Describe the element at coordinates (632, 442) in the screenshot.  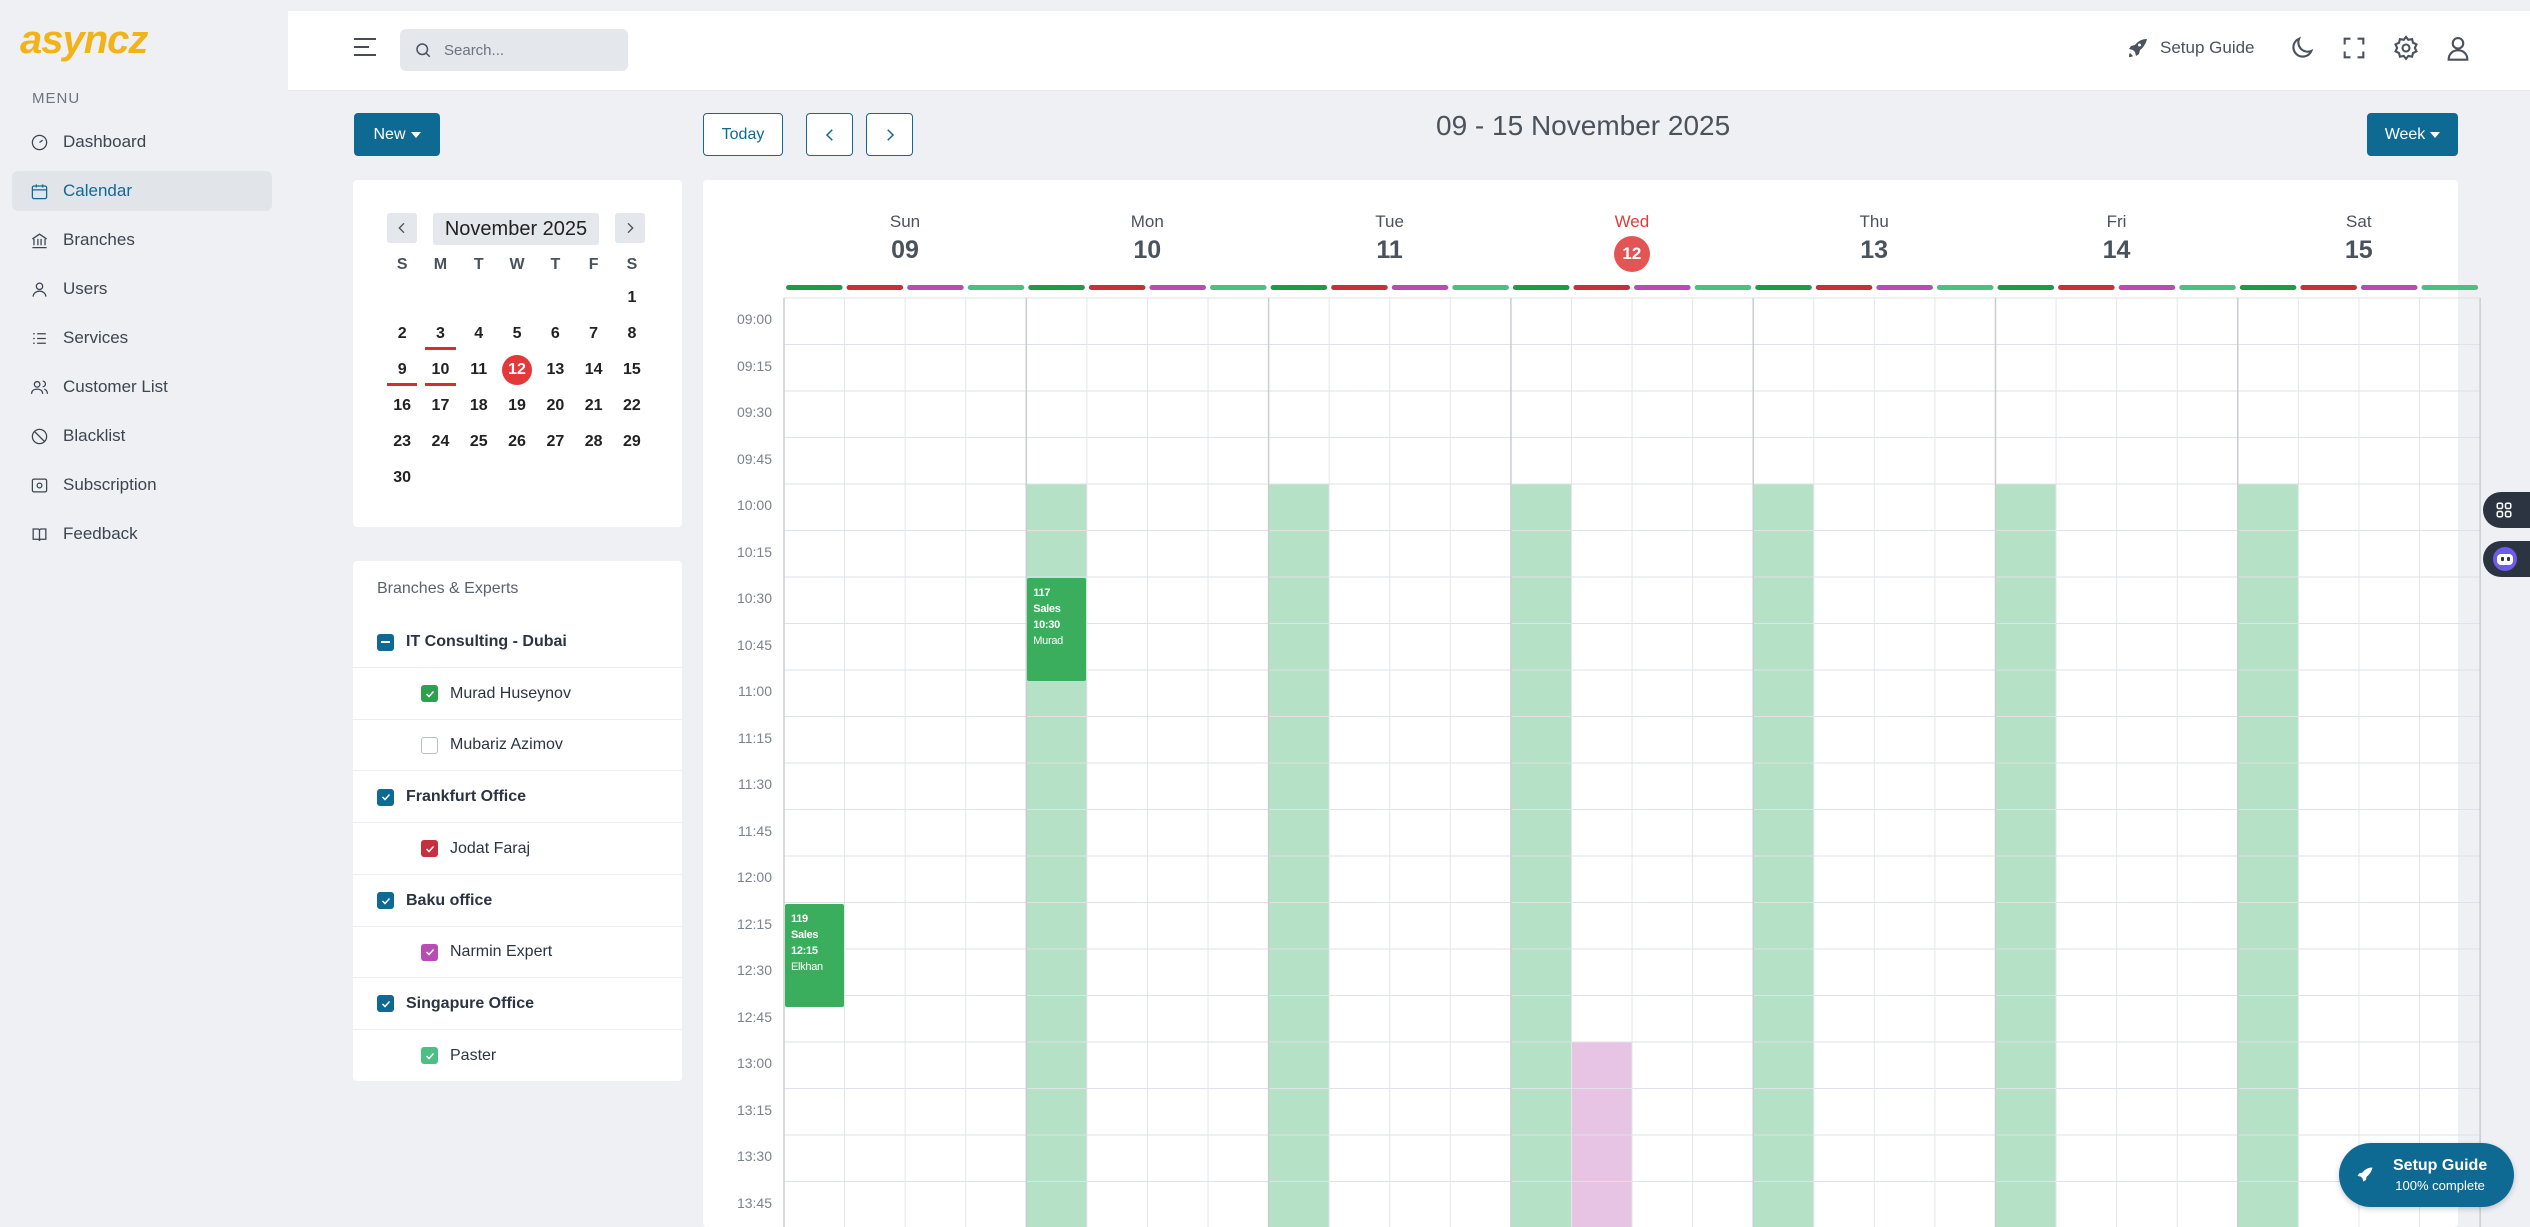
I see `mini-calendar-day: 29` at that location.